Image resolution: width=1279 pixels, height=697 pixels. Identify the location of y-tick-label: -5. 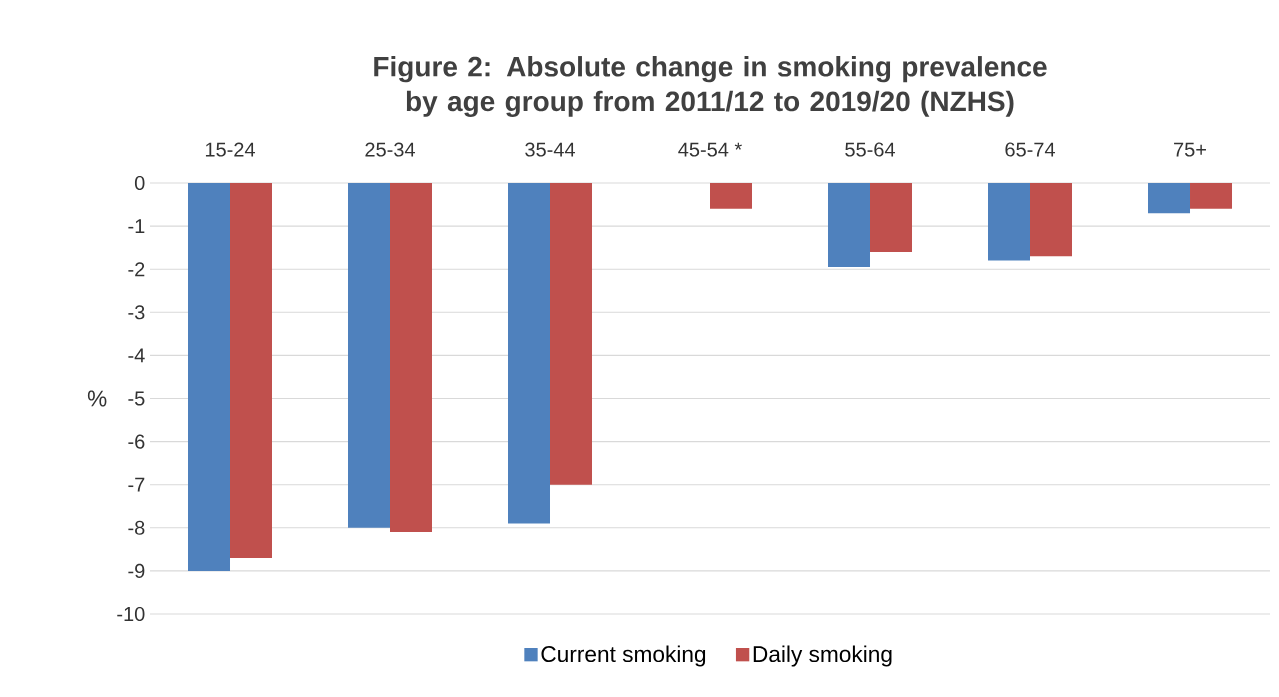
(136, 398).